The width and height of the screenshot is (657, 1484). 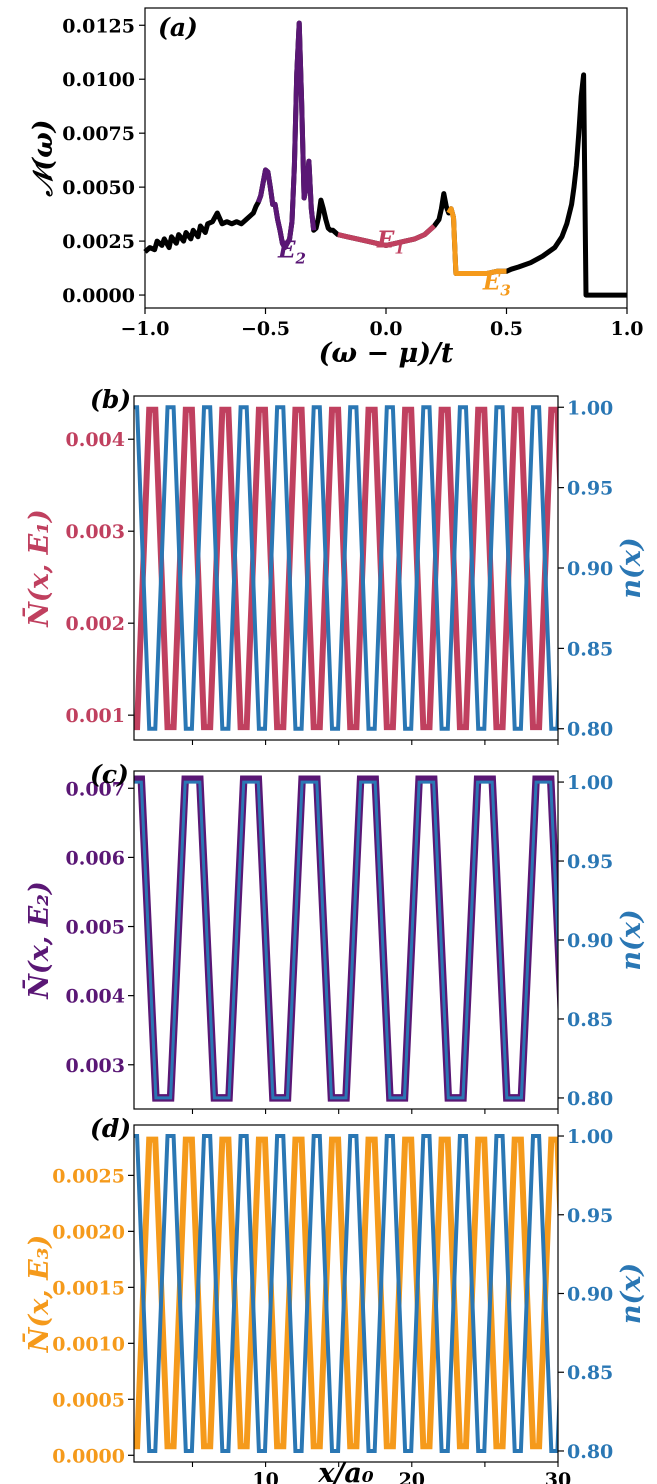 I want to click on left-y-tick-label: 0.007, so click(x=96, y=789).